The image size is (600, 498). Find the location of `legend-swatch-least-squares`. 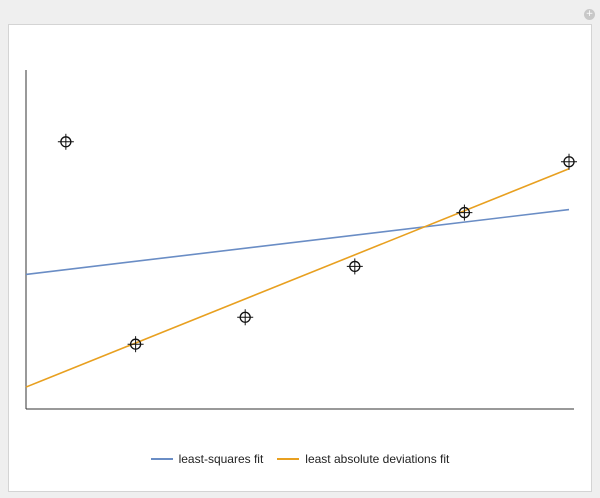

legend-swatch-least-squares is located at coordinates (161, 459).